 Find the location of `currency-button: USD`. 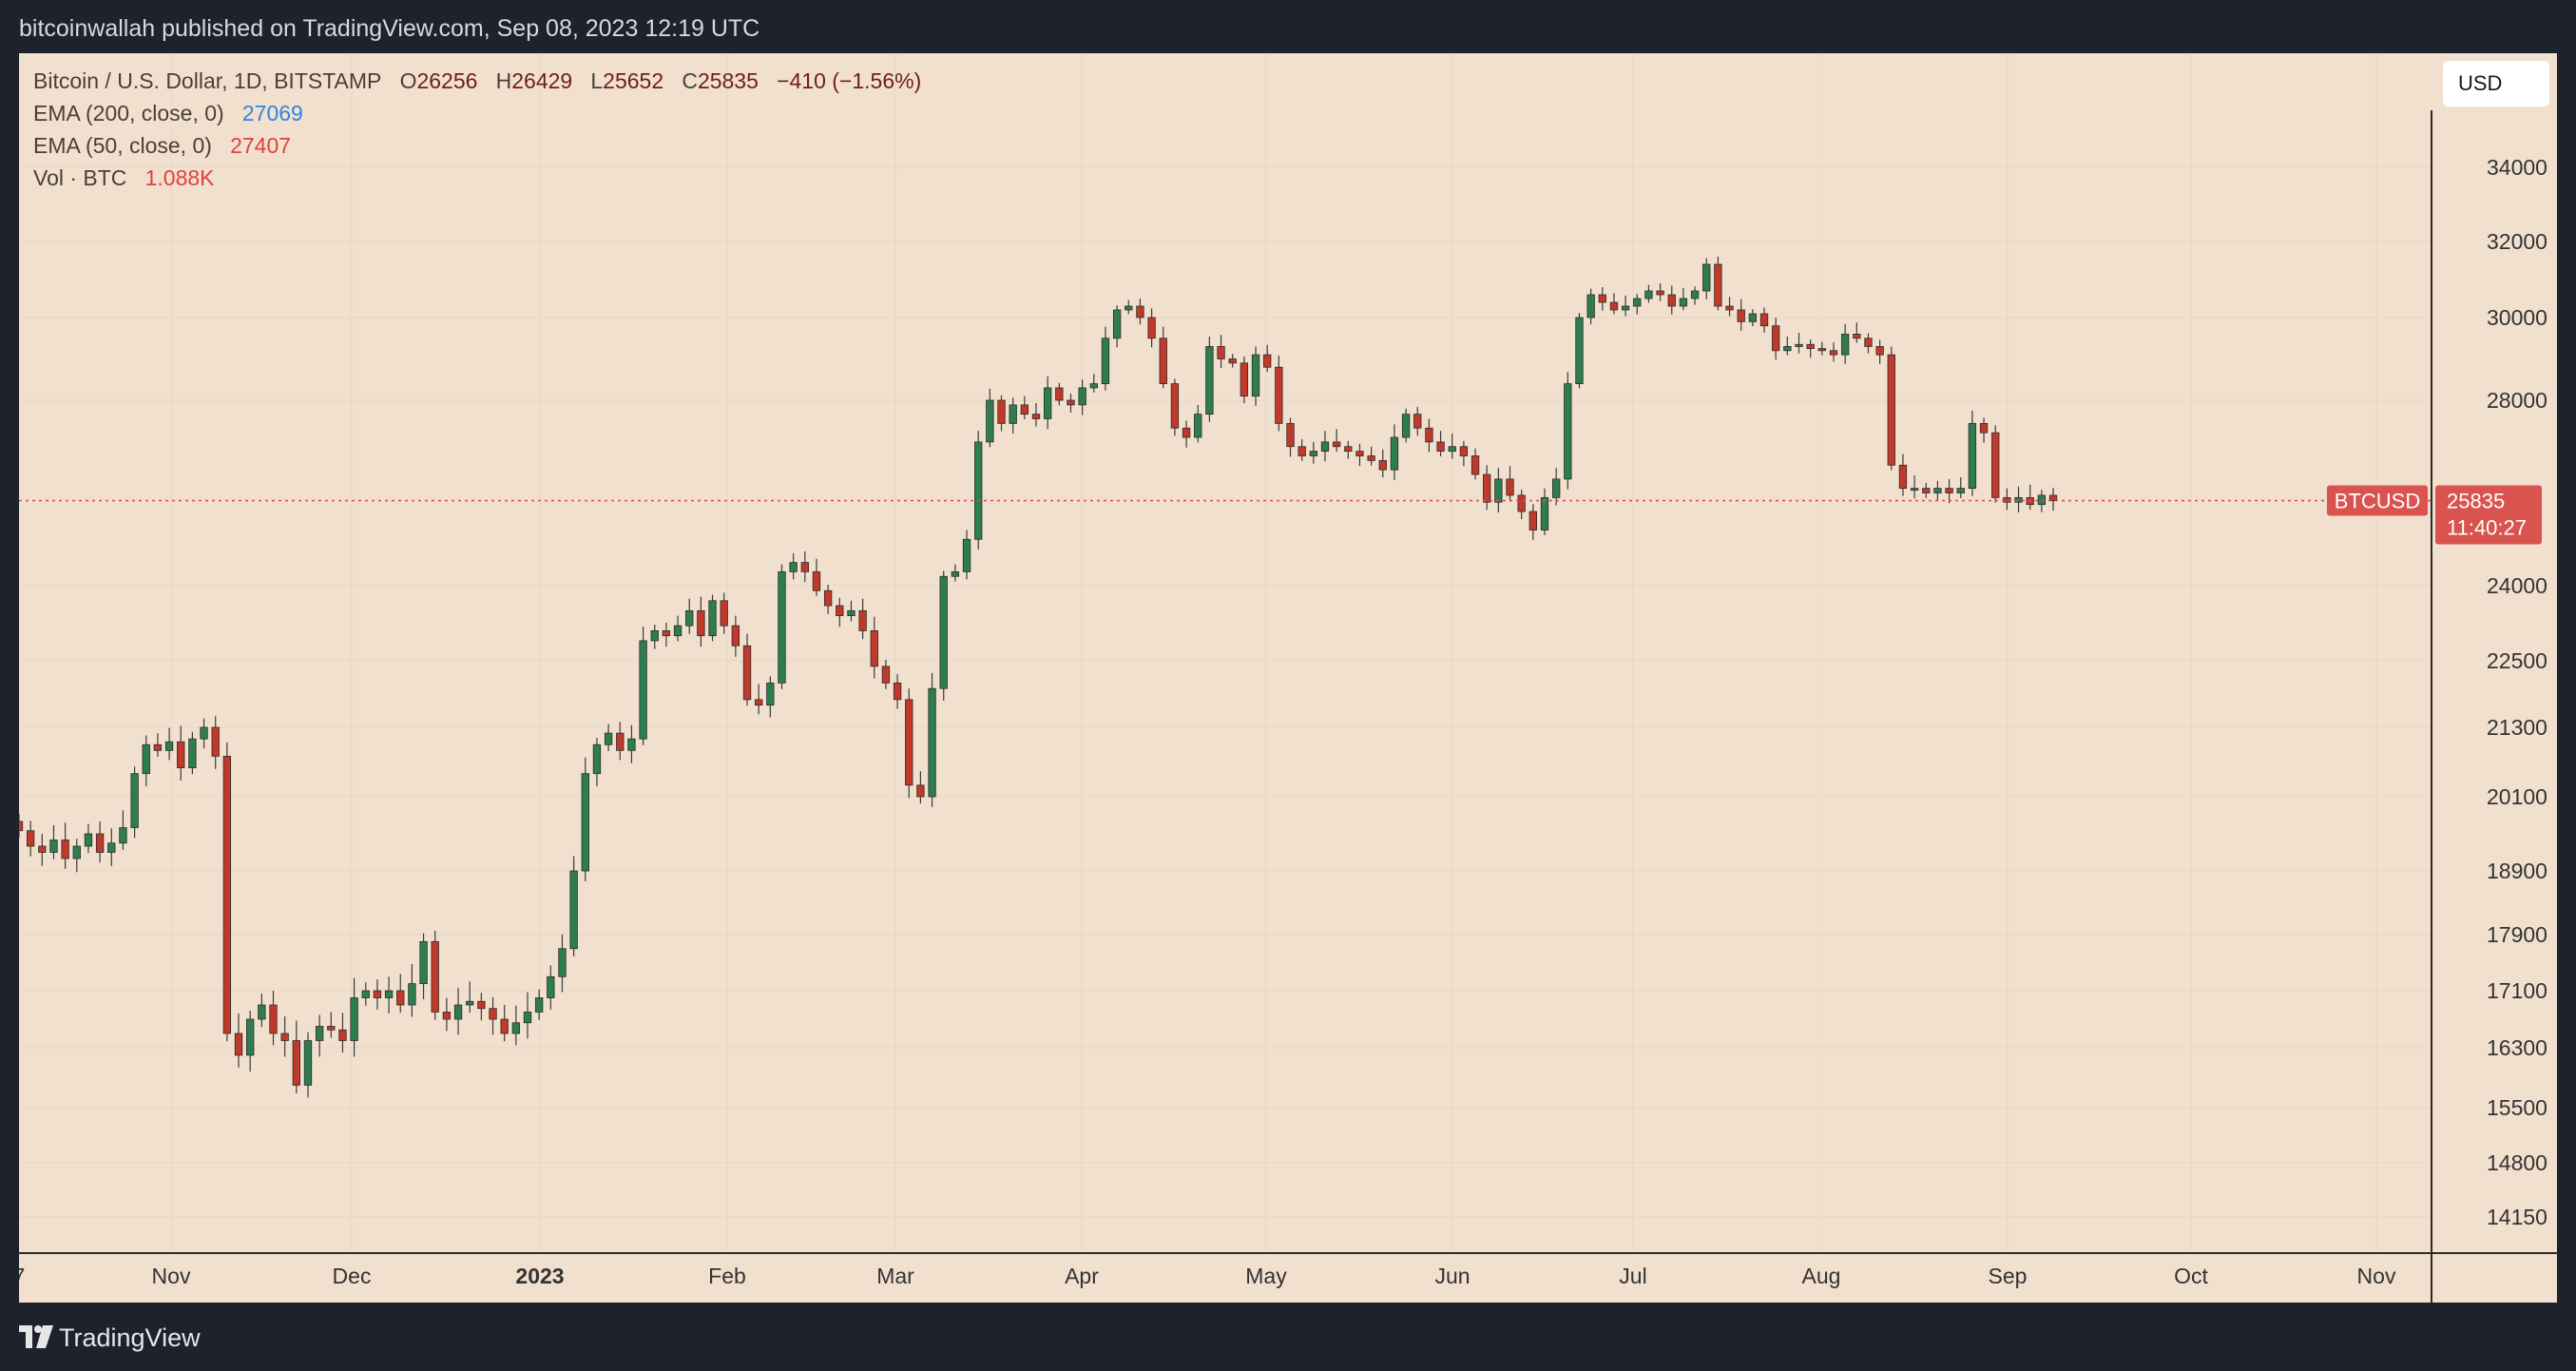

currency-button: USD is located at coordinates (2496, 84).